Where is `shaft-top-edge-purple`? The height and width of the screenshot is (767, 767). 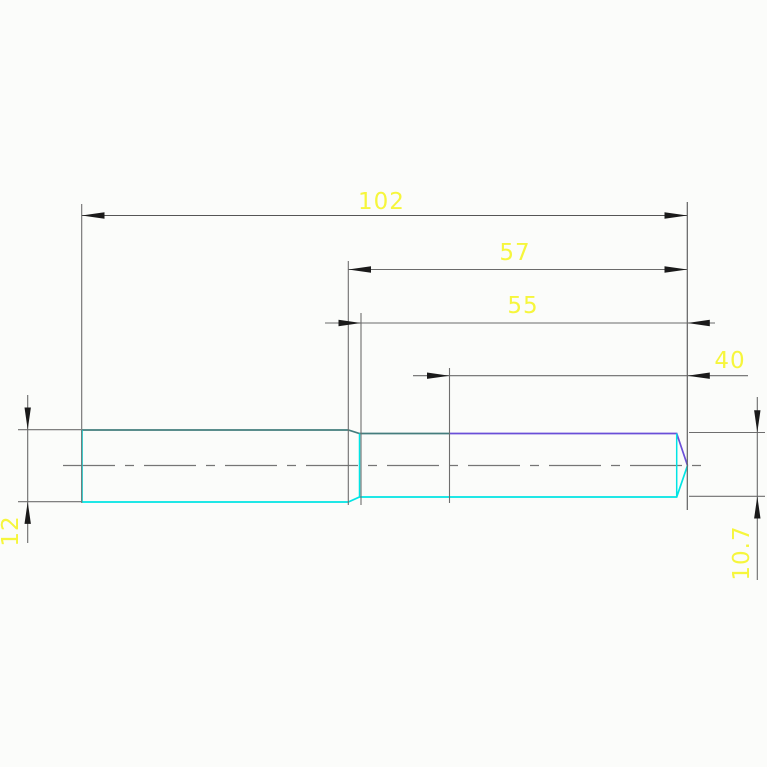
shaft-top-edge-purple is located at coordinates (569, 449).